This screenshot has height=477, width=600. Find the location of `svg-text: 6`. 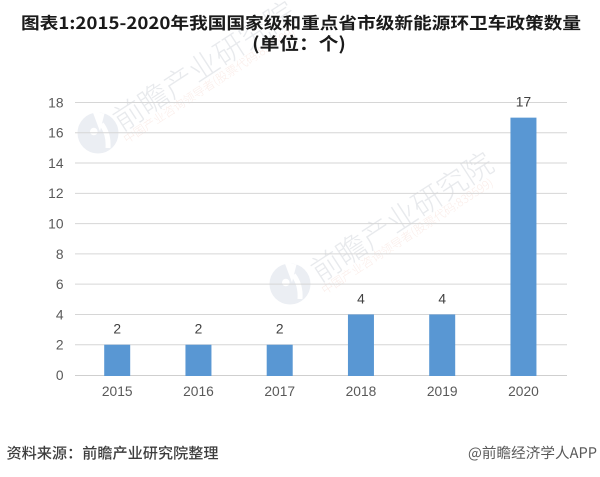

svg-text: 6 is located at coordinates (60, 284).